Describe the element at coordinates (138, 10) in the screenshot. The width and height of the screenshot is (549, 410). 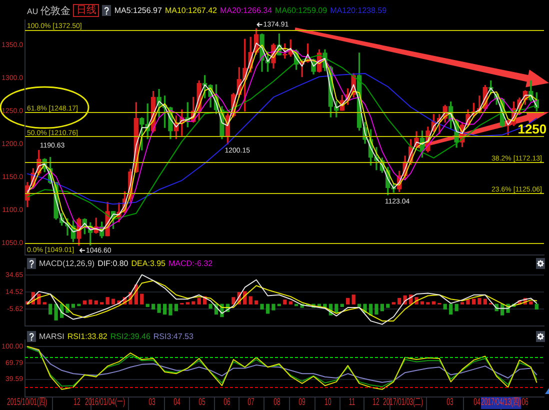
I see `legend-label: MA5:1256.97` at that location.